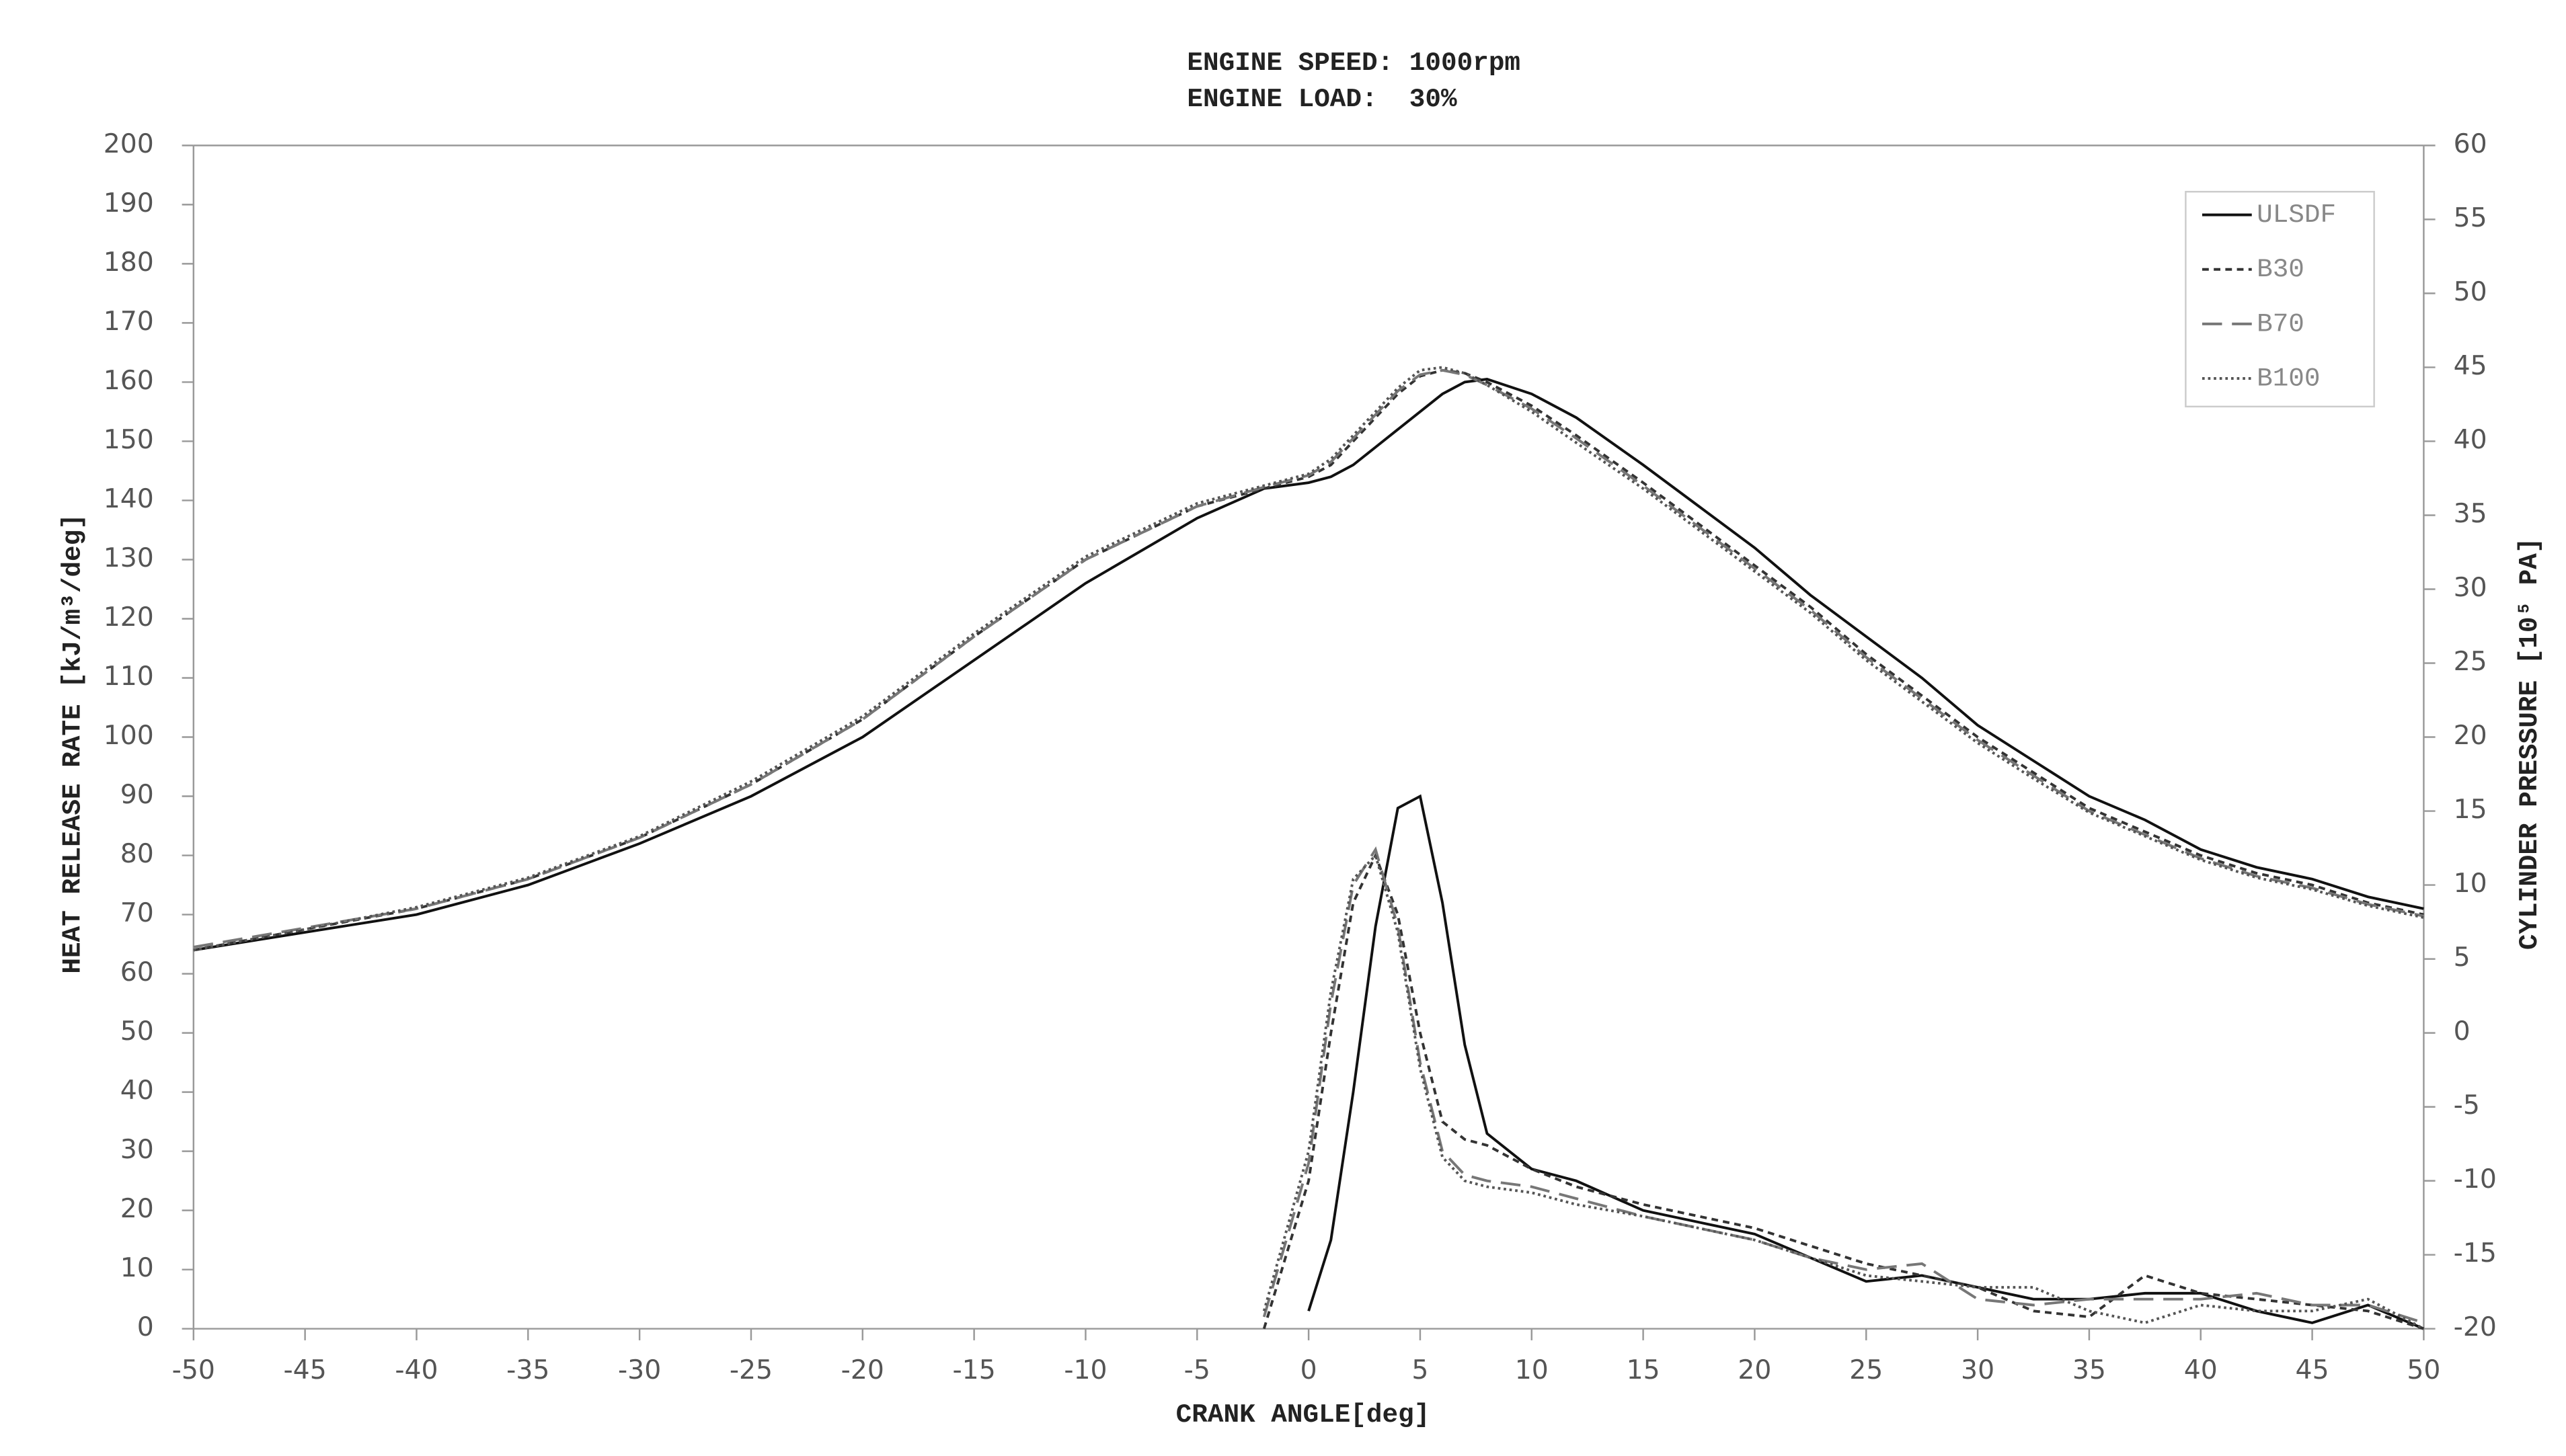 This screenshot has width=2566, height=1456. What do you see at coordinates (2312, 1370) in the screenshot?
I see `x-tick-label: 45` at bounding box center [2312, 1370].